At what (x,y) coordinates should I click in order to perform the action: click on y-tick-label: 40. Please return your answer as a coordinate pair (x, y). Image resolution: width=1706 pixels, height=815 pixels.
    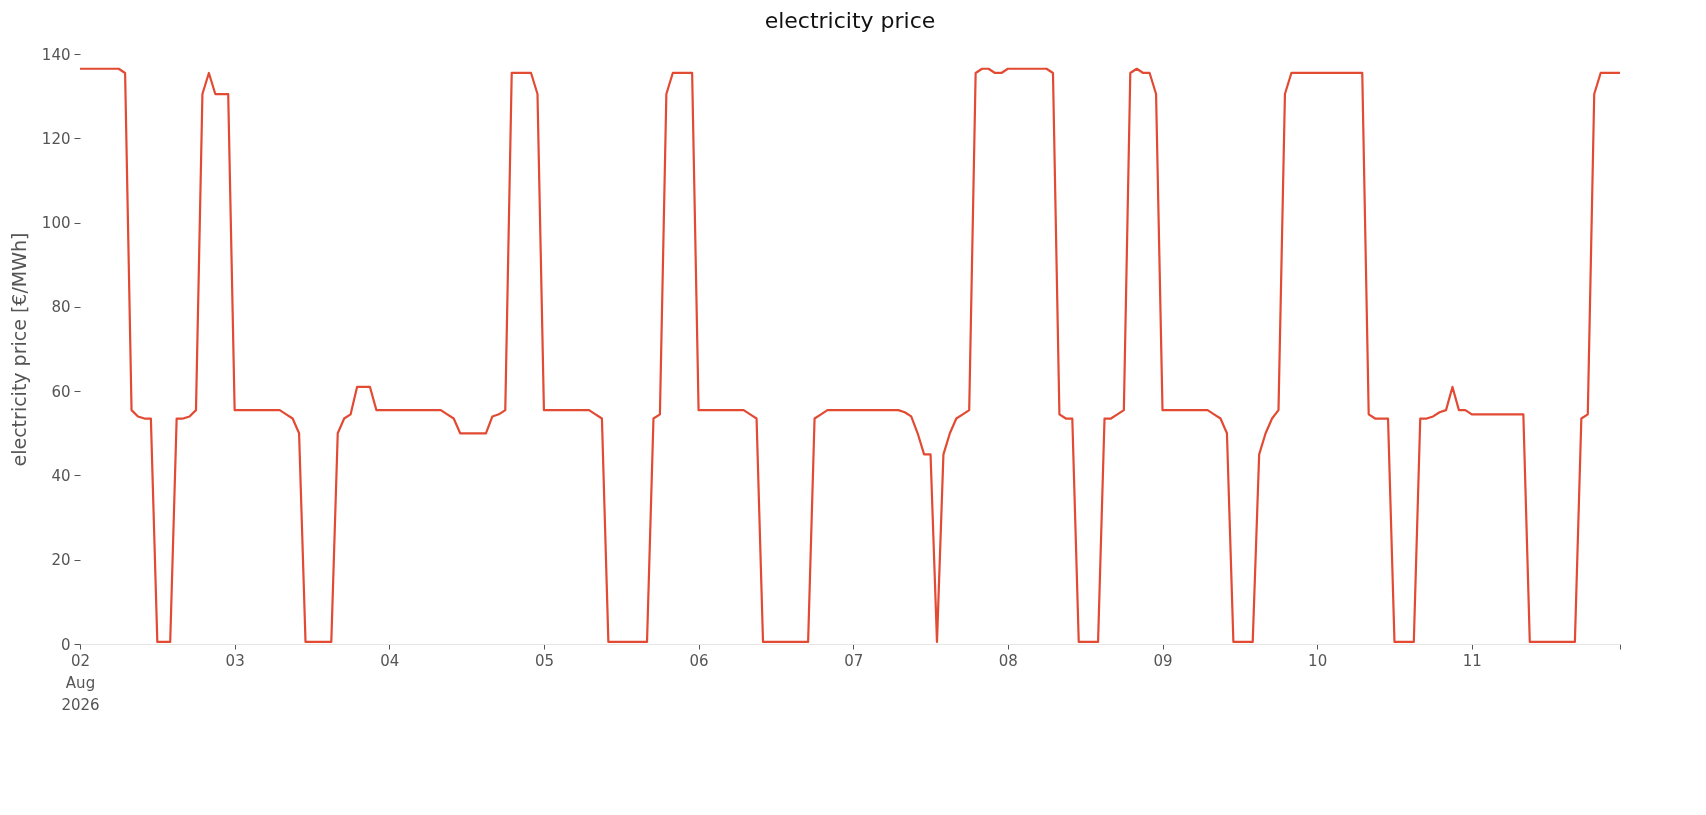
    Looking at the image, I should click on (61, 475).